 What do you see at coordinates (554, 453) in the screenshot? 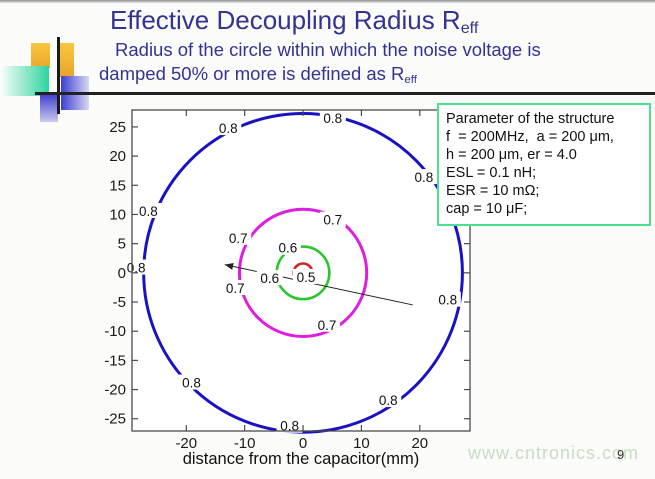
I see `watermark-text: www.cntronics.com` at bounding box center [554, 453].